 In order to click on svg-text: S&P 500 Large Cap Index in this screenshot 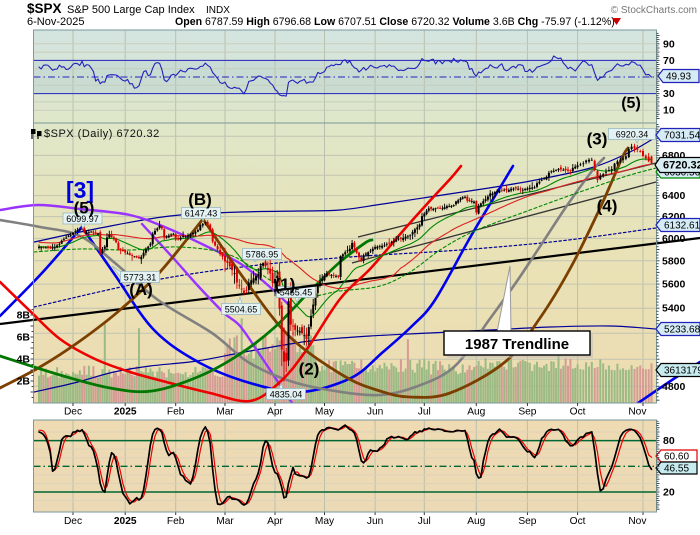, I will do `click(131, 10)`.